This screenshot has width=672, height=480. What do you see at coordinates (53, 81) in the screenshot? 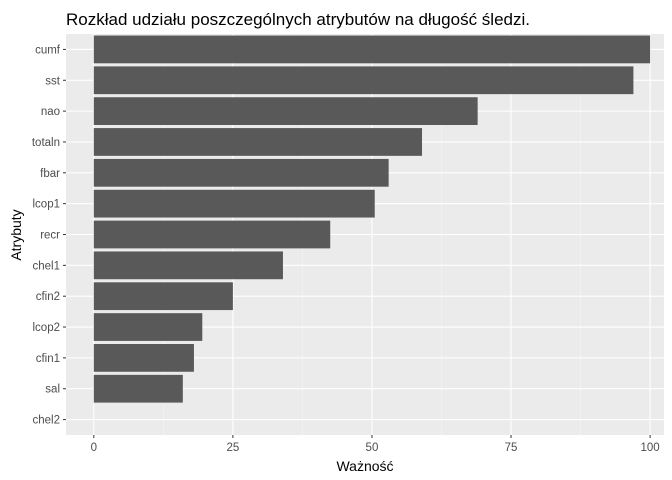
I see `y-tick-label: sst` at bounding box center [53, 81].